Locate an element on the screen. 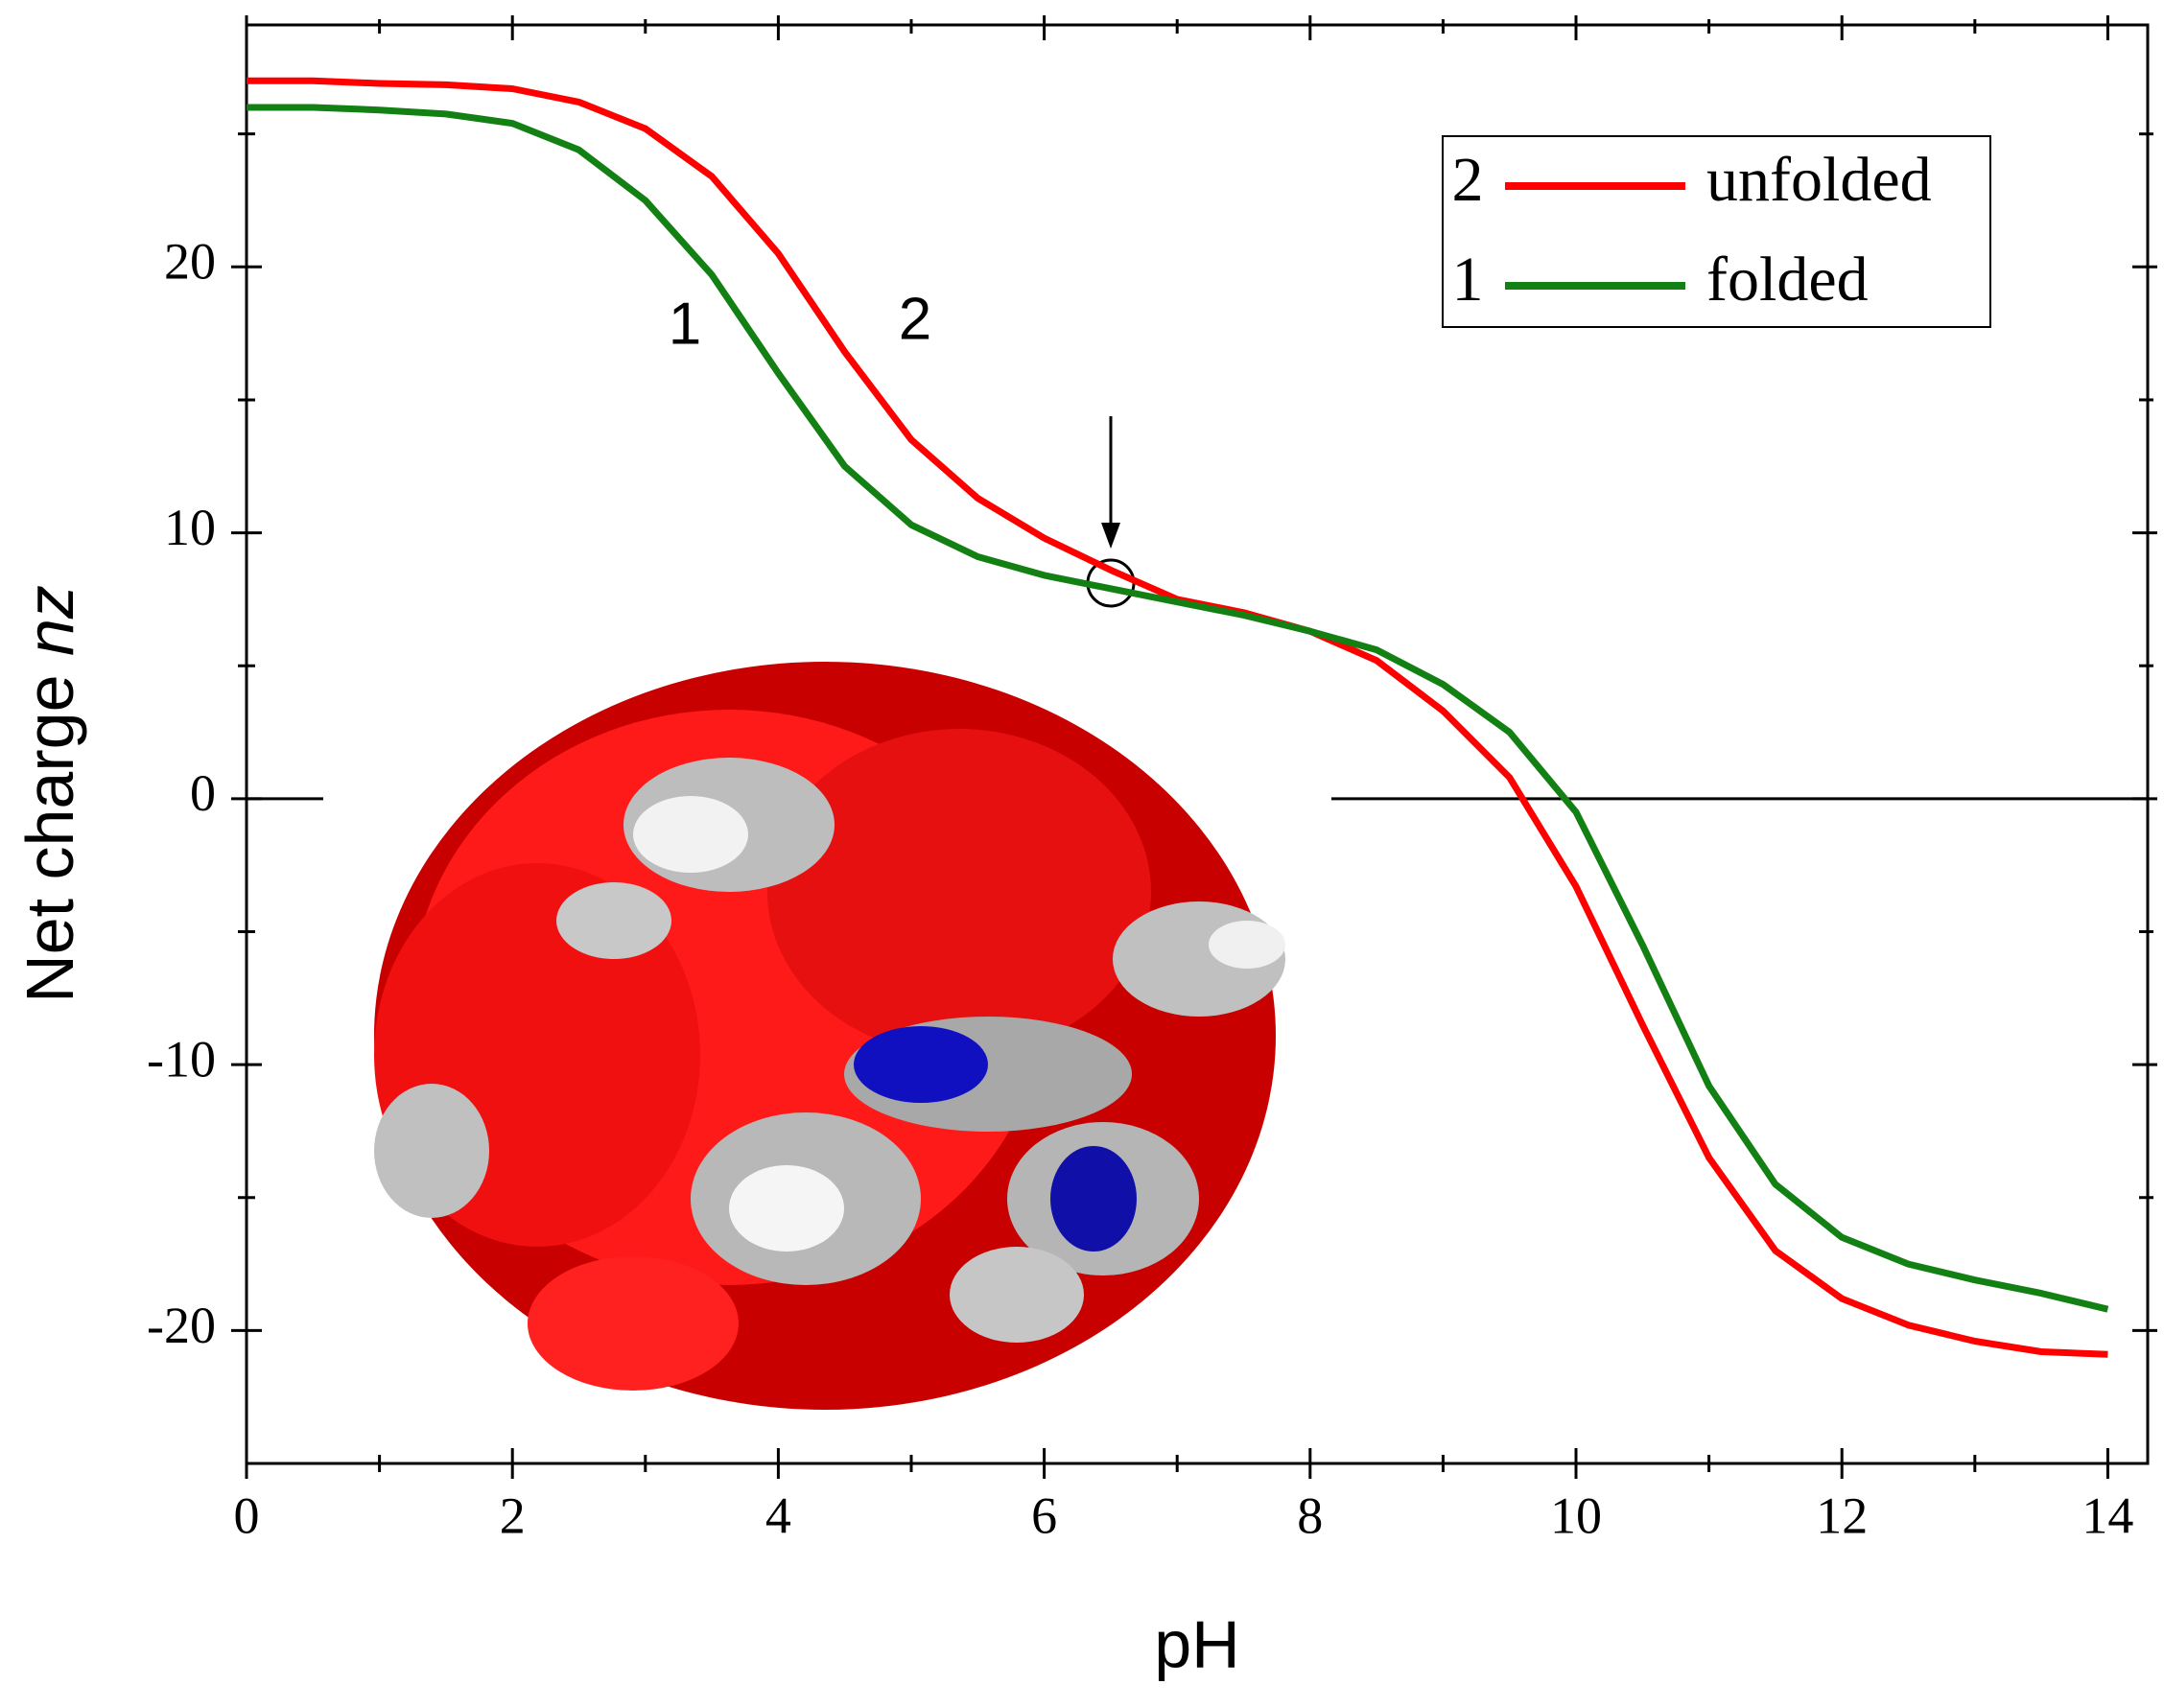  legend-box is located at coordinates (1717, 232).